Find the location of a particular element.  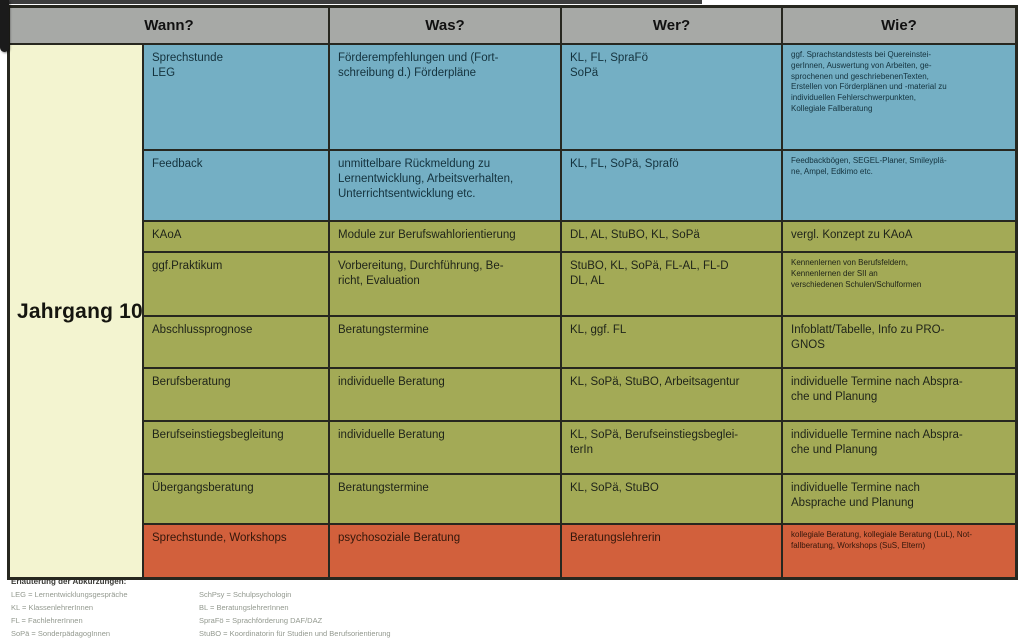

cell-wer: KL, SoPä, StuBO, Arbeitsagentur is located at coordinates (672, 395).